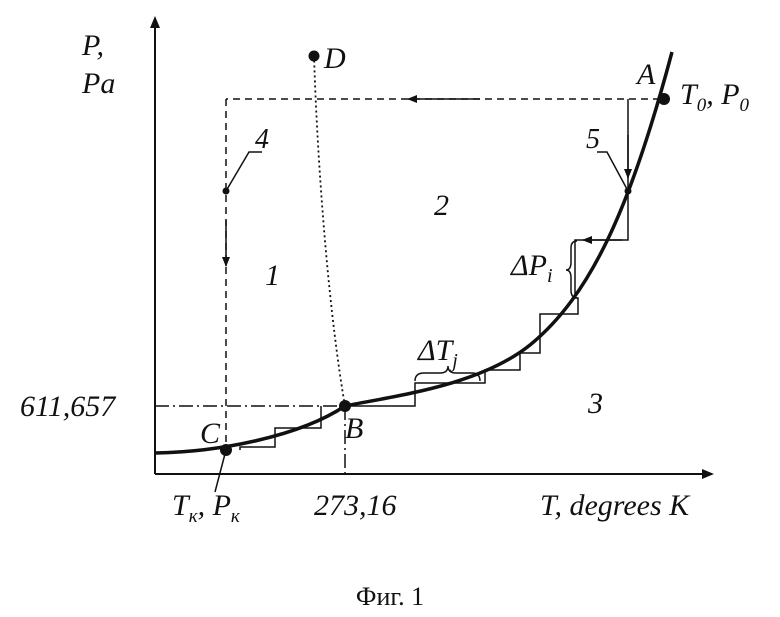 This screenshot has width=780, height=617. What do you see at coordinates (92, 45) in the screenshot?
I see `y-axis-label-line1: P,` at bounding box center [92, 45].